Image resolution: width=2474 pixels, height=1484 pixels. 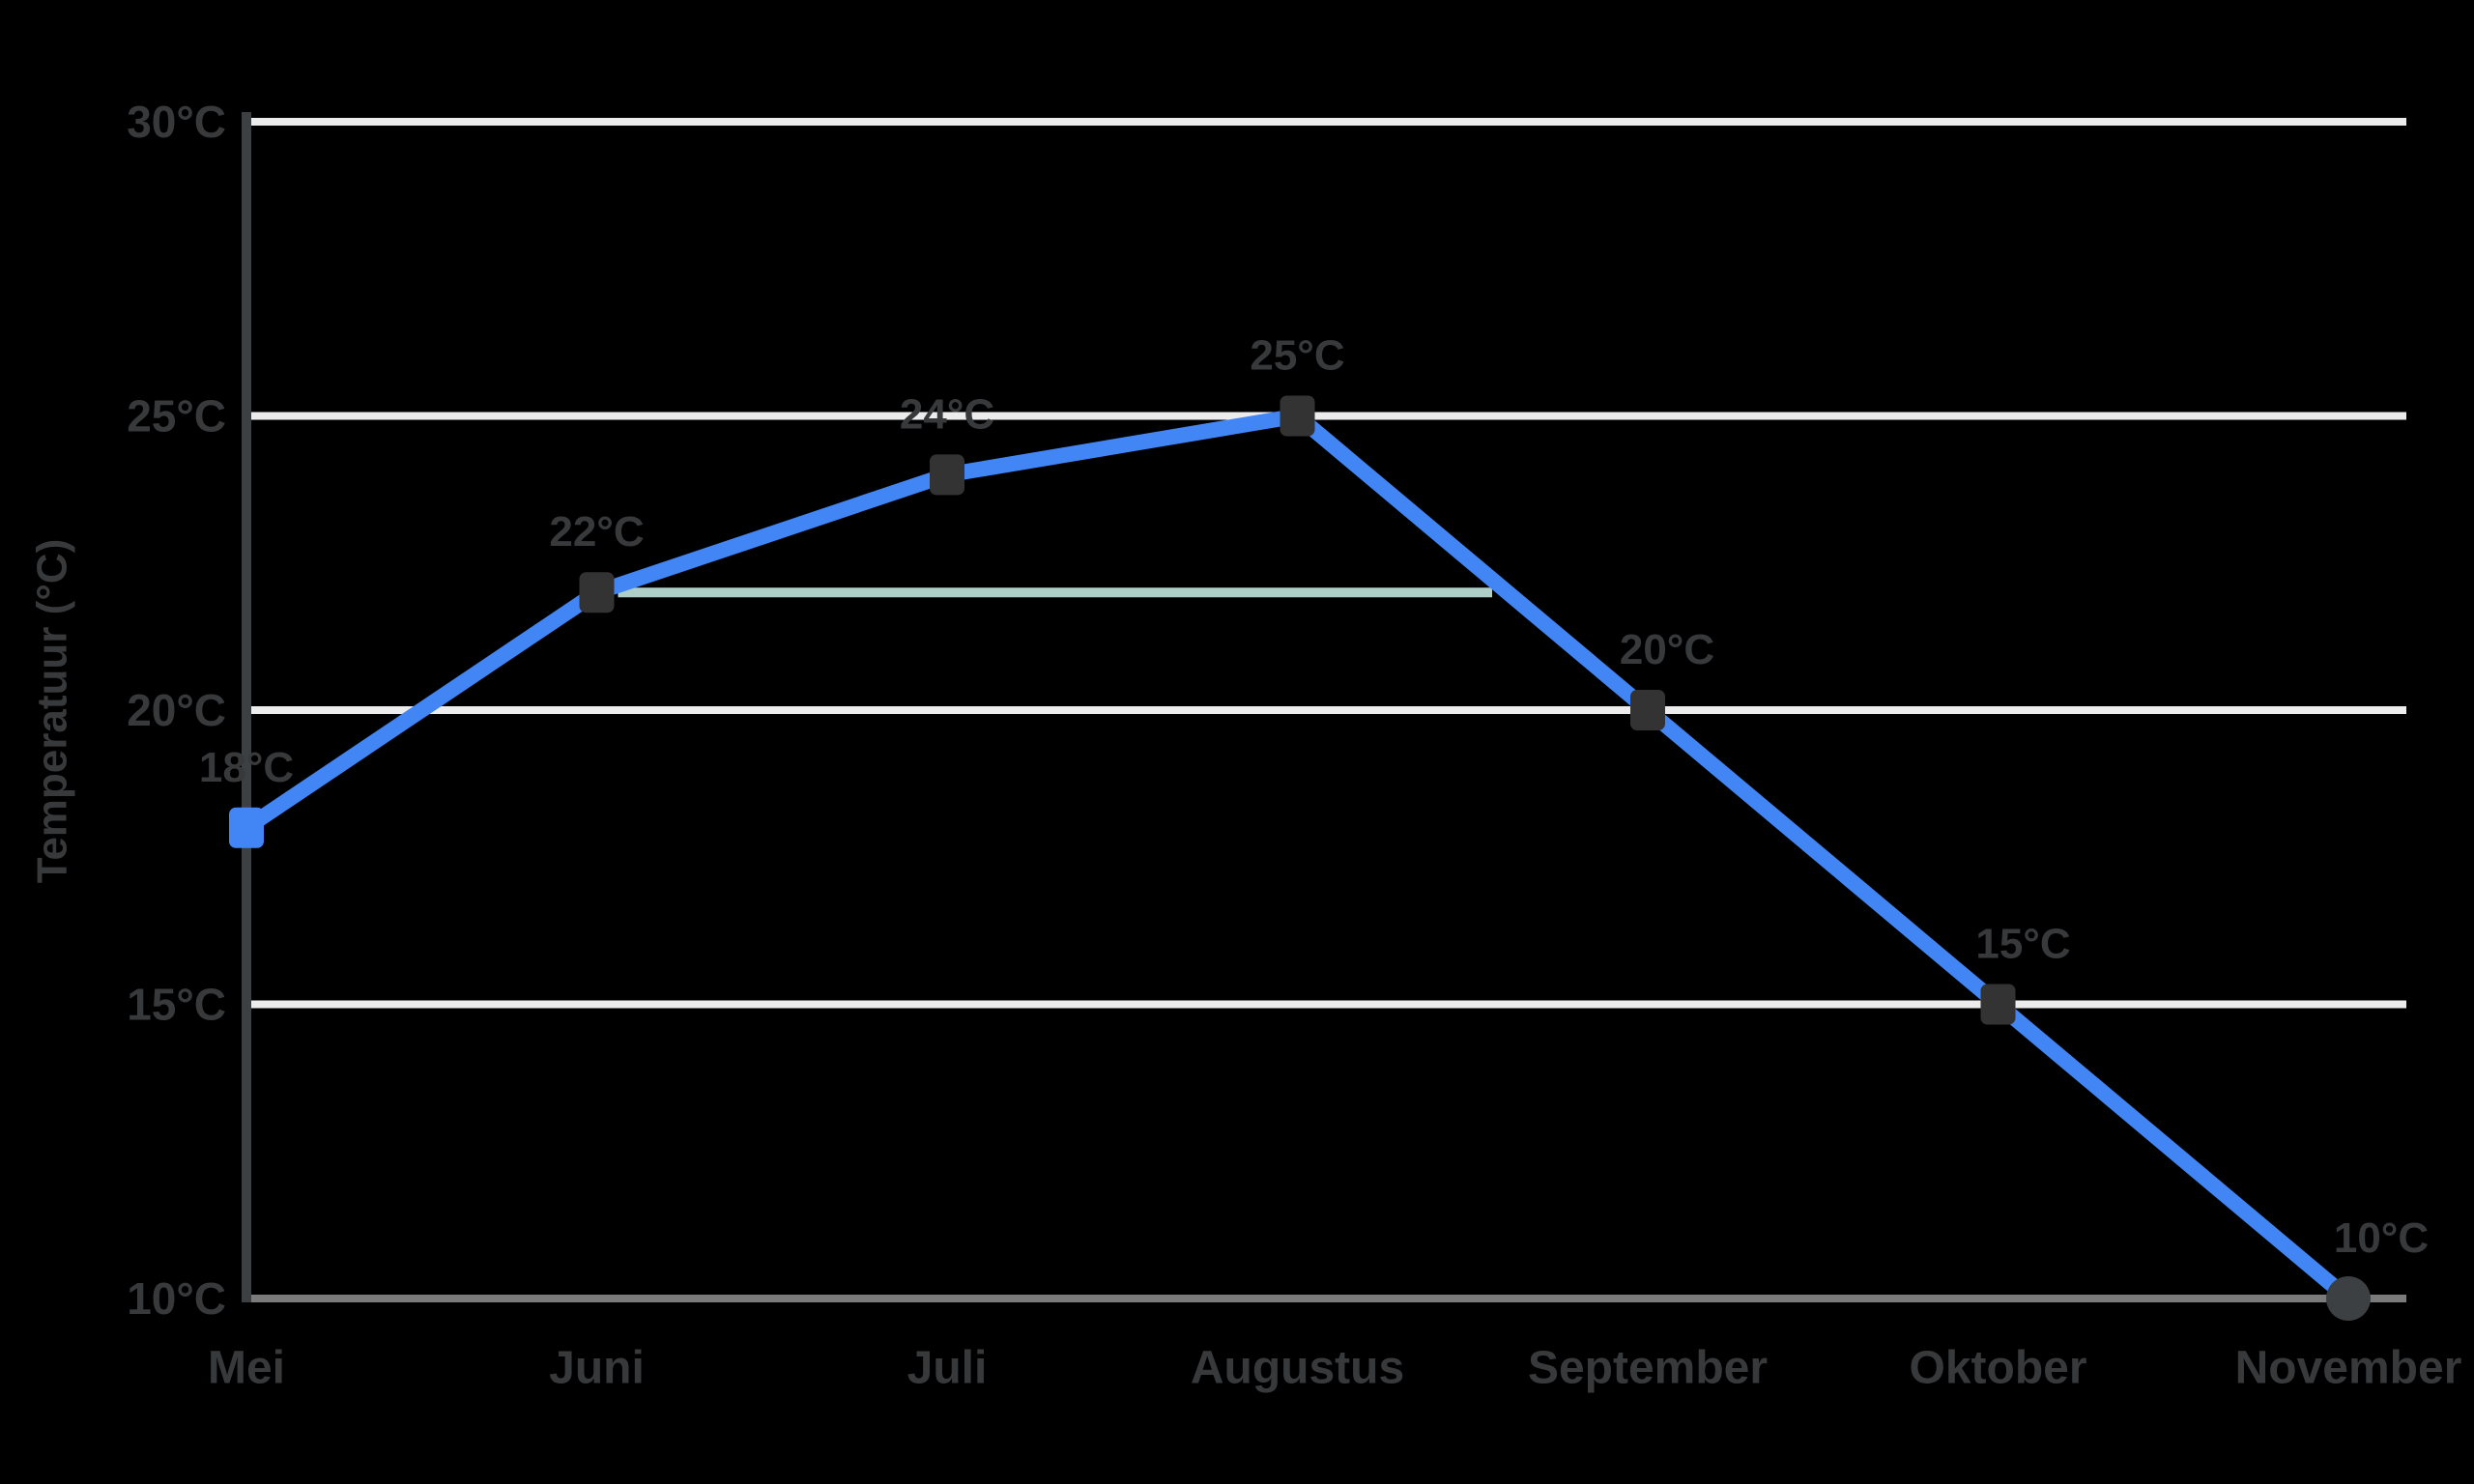 What do you see at coordinates (2023, 944) in the screenshot?
I see `data-point-label-oktober: 15°C` at bounding box center [2023, 944].